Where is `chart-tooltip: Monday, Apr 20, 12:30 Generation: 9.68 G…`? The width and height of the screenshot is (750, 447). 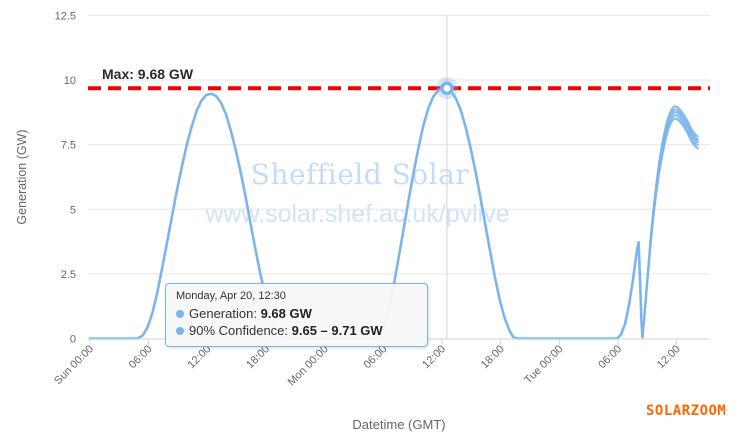 chart-tooltip: Monday, Apr 20, 12:30 Generation: 9.68 G… is located at coordinates (296, 315).